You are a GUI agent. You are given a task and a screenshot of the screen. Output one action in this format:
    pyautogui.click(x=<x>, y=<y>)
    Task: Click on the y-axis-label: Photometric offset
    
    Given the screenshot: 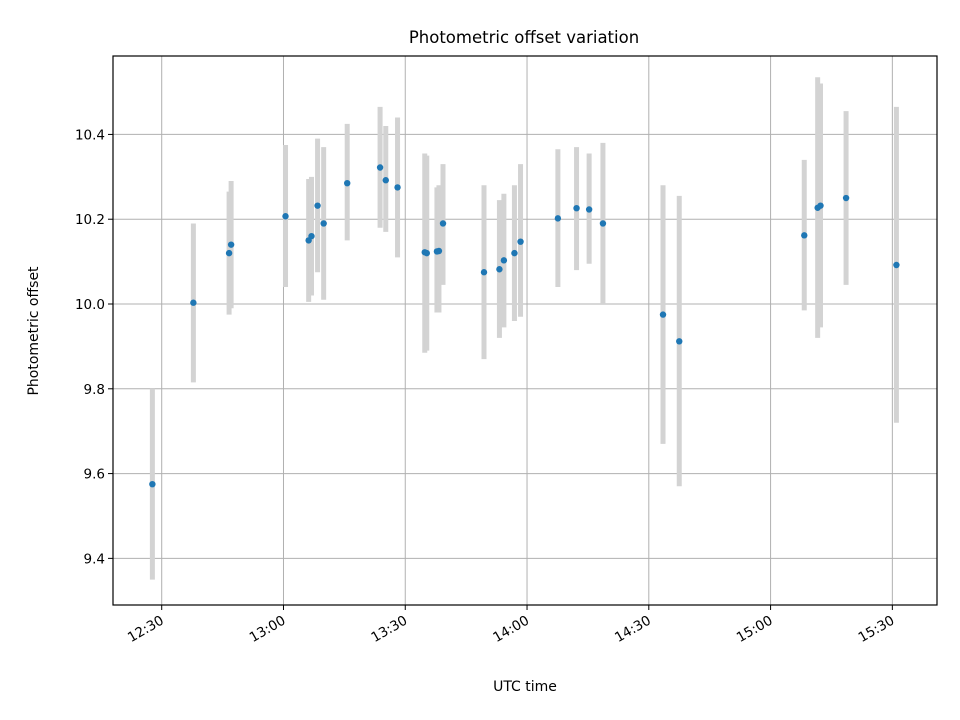 What is the action you would take?
    pyautogui.click(x=34, y=331)
    